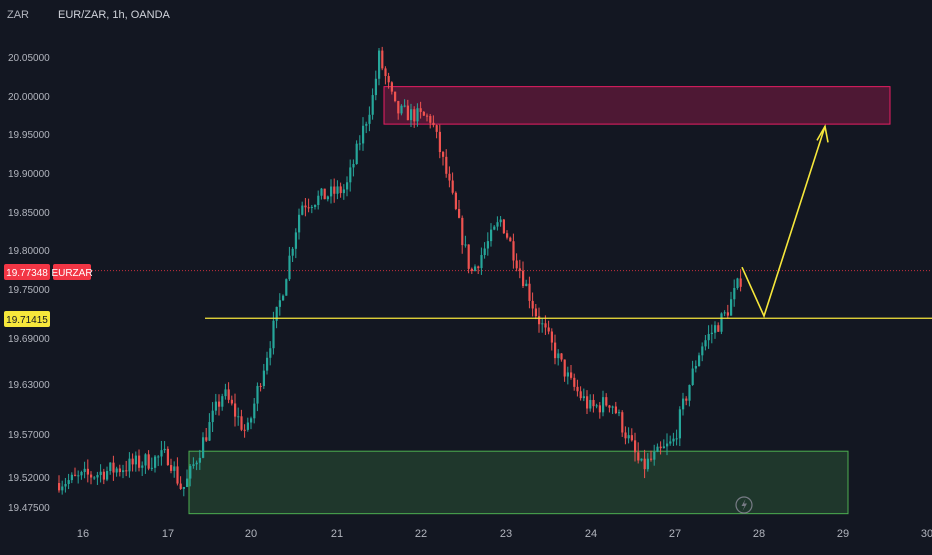 The image size is (932, 555). I want to click on x-tick-label: 27, so click(675, 534).